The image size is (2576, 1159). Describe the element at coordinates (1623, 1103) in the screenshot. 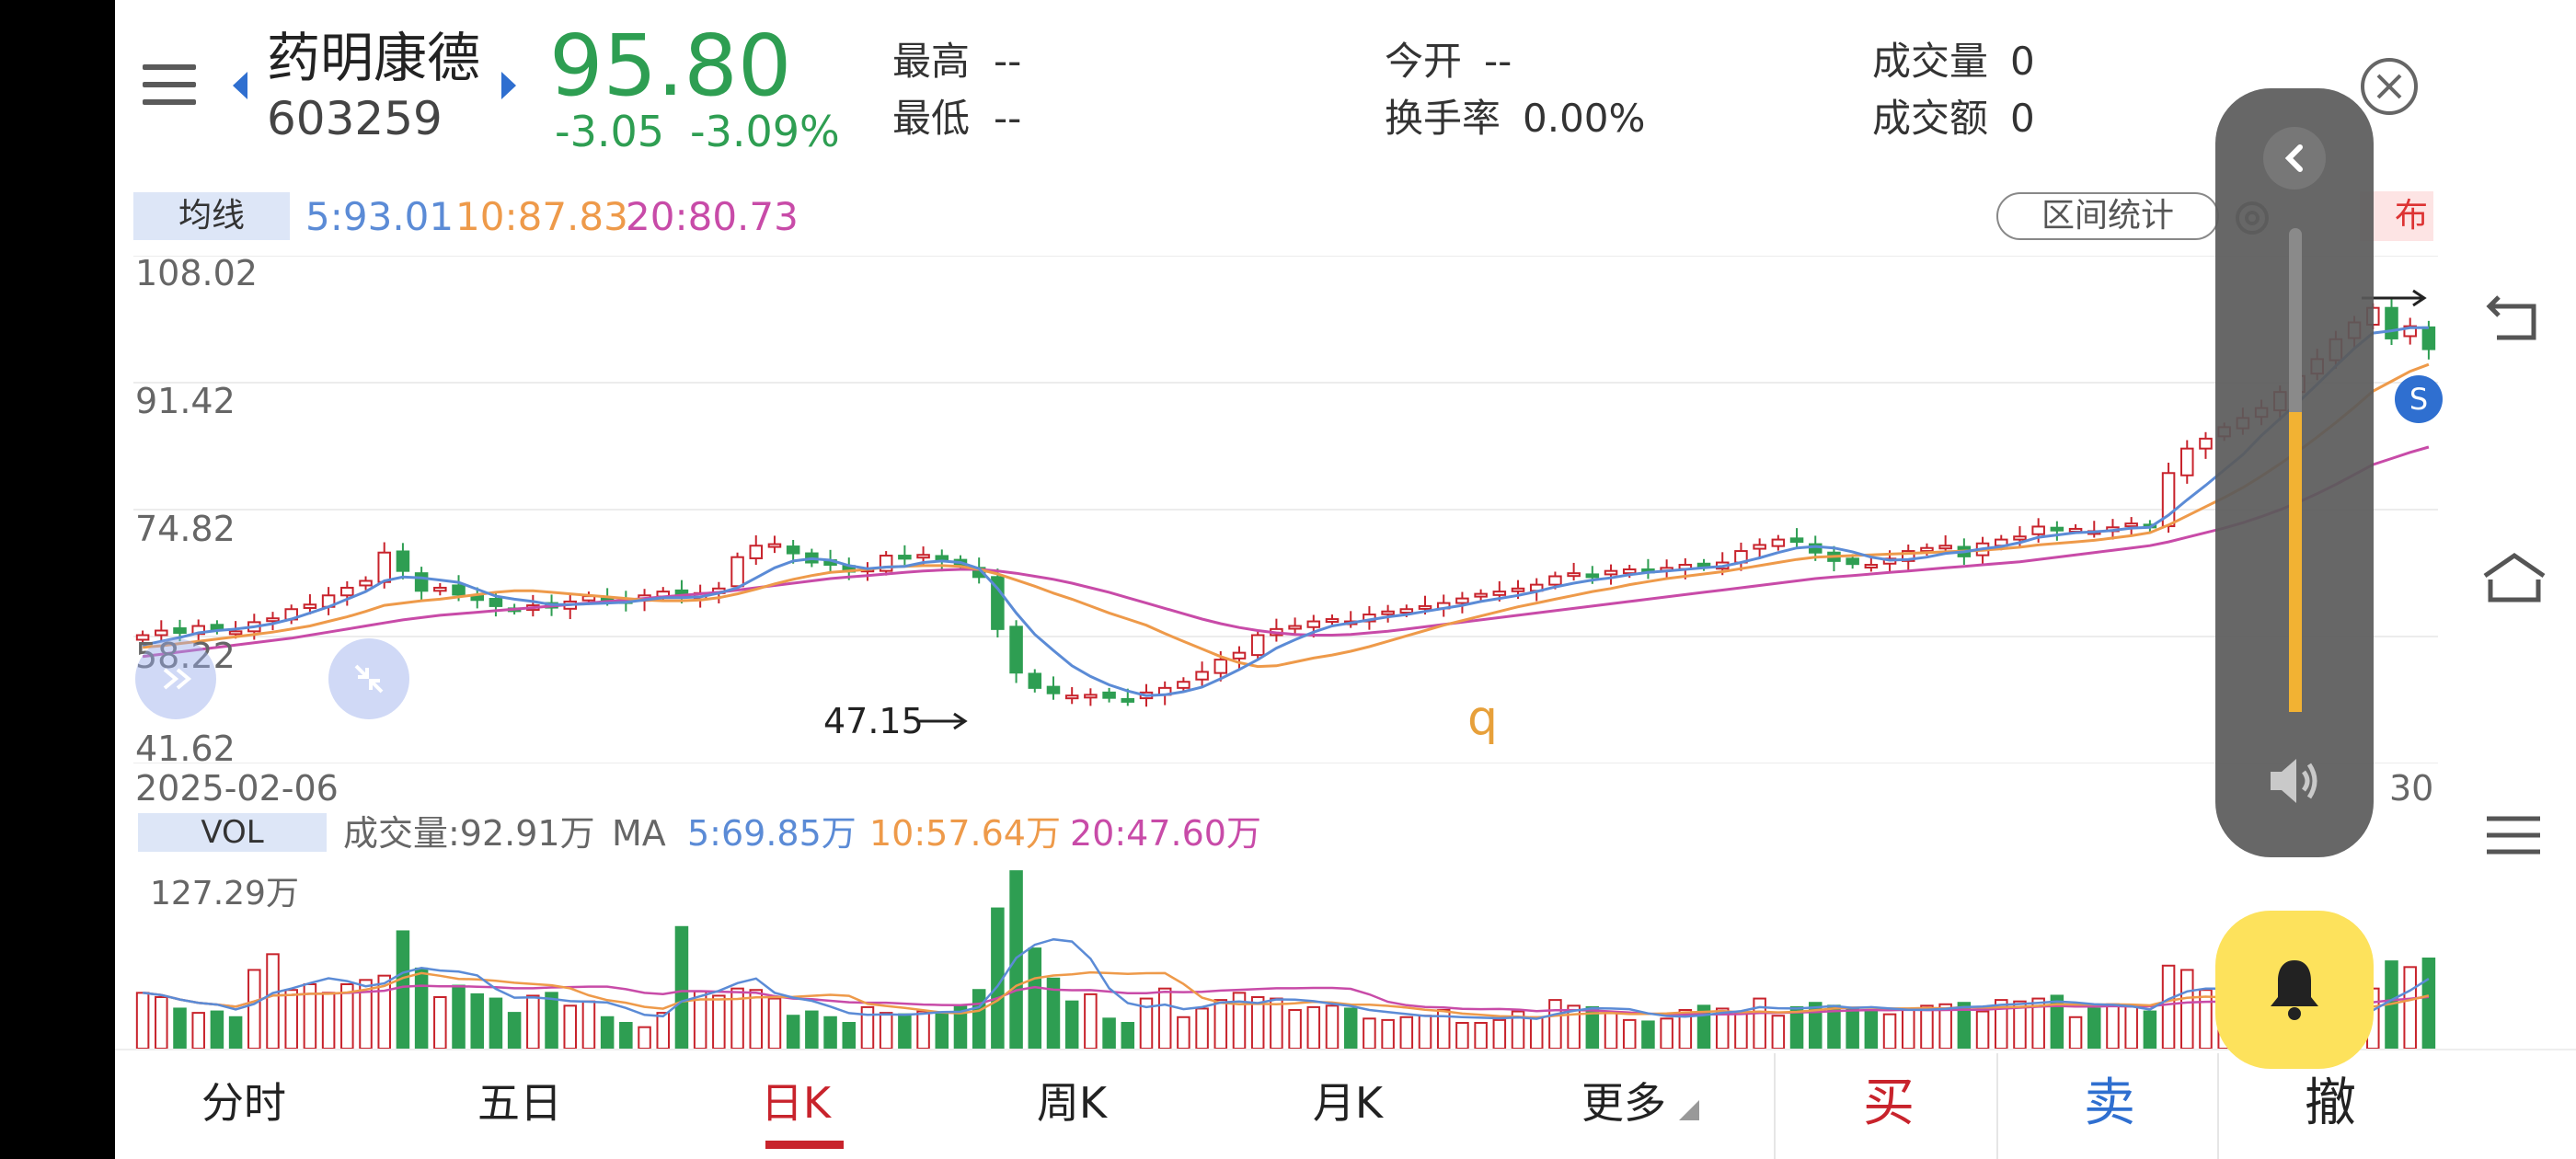

I see `tab-more: 更多` at that location.